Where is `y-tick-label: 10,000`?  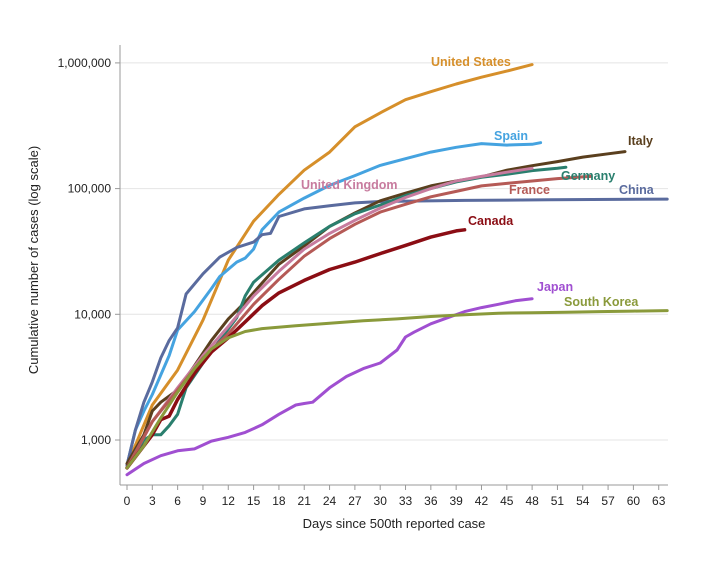 y-tick-label: 10,000 is located at coordinates (92, 314).